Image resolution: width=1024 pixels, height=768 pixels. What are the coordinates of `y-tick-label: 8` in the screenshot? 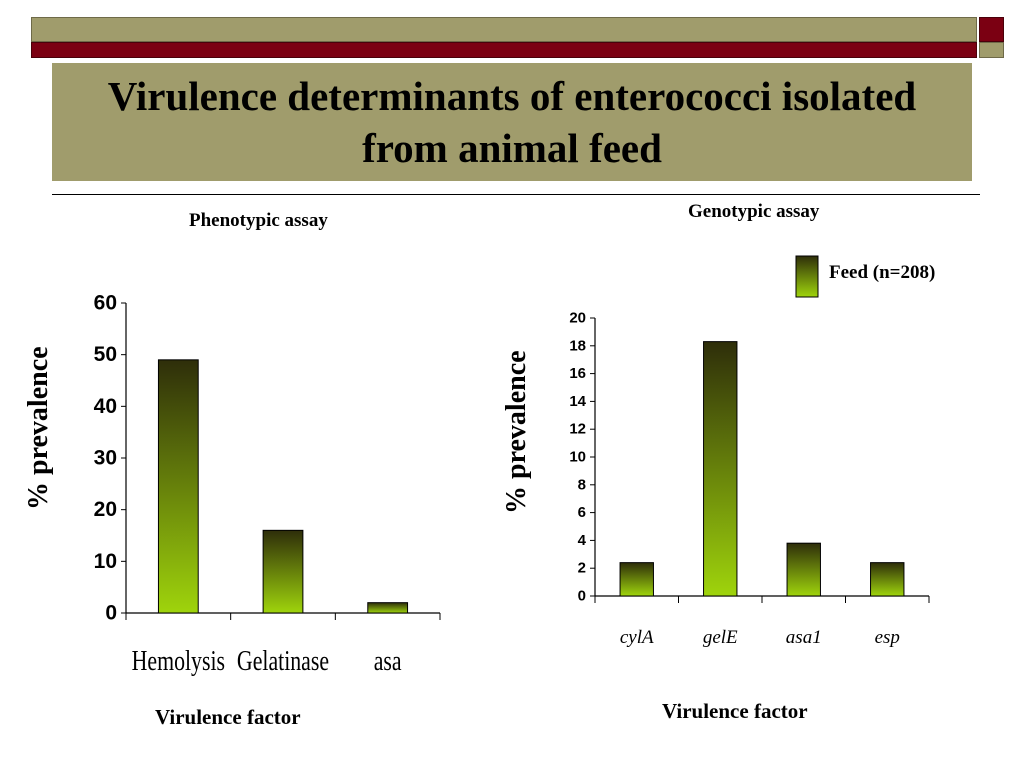 It's located at (582, 484).